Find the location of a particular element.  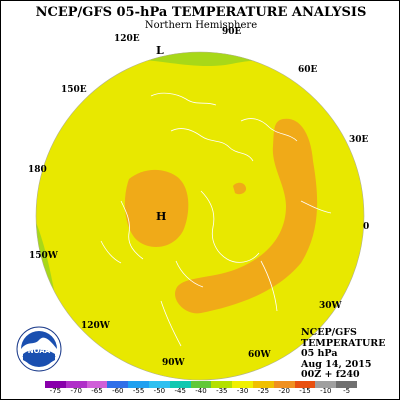

high-pressure-center: H is located at coordinates (161, 216).